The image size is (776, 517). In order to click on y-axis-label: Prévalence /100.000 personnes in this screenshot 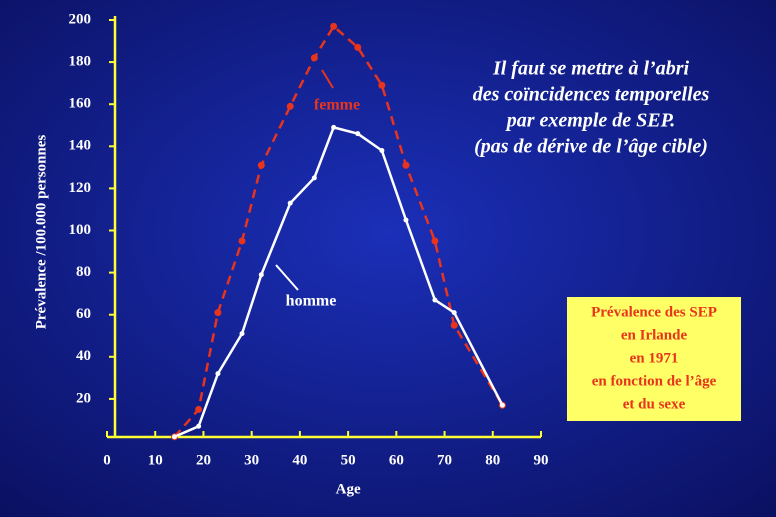, I will do `click(41, 232)`.